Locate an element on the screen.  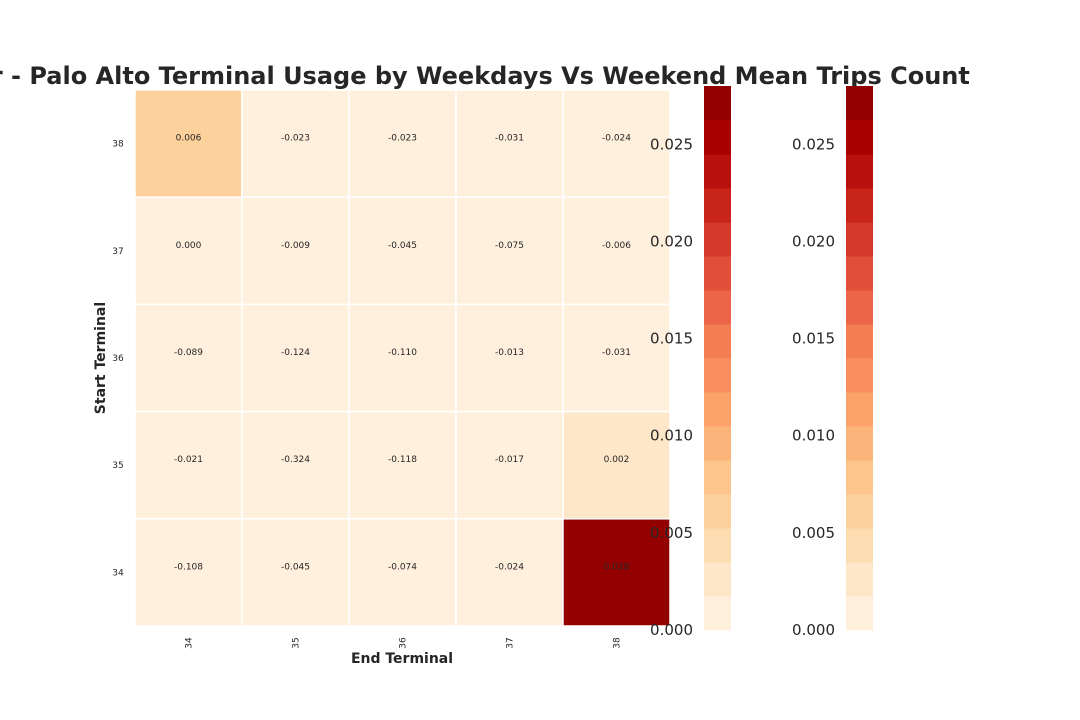
cell-value-label: -0.009 is located at coordinates (295, 246).